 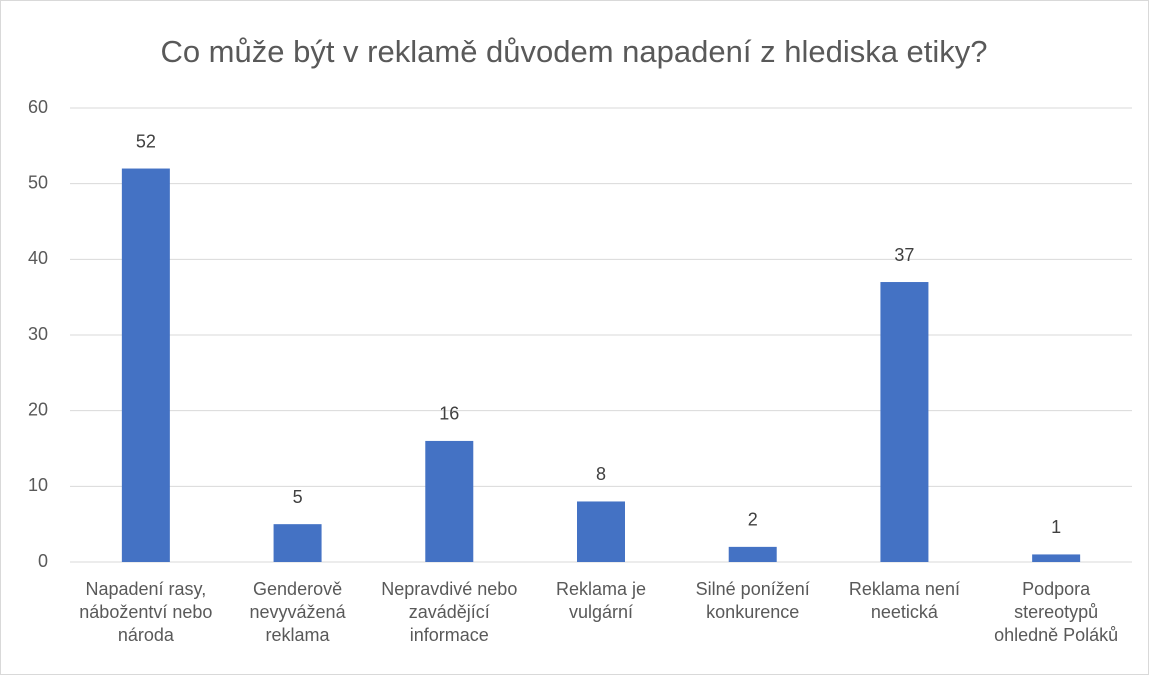 I want to click on x-tick-label-box: Silné ponížení konkurence, so click(x=752, y=600).